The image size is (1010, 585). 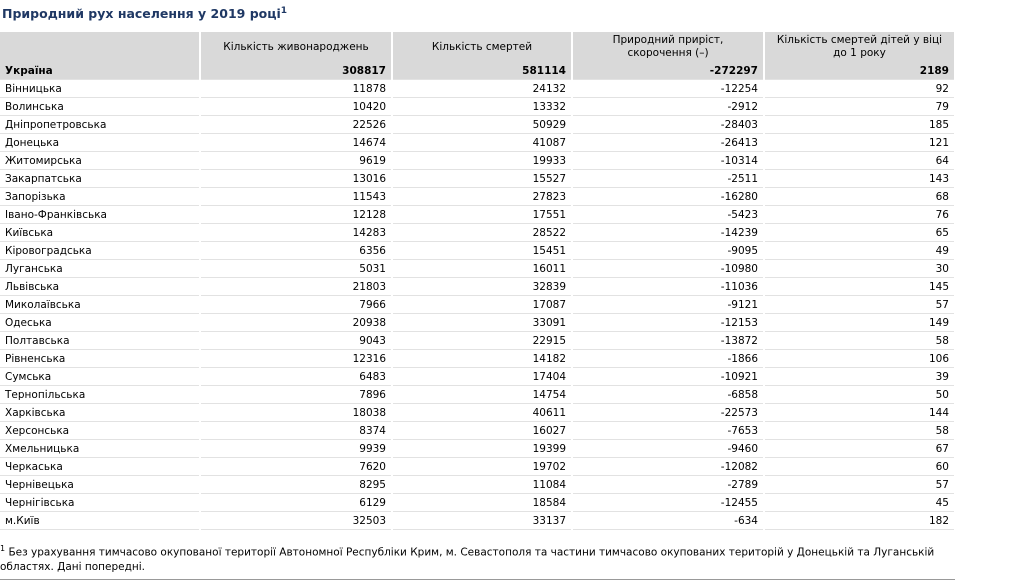 What do you see at coordinates (668, 304) in the screenshot?
I see `value-cell: -9121` at bounding box center [668, 304].